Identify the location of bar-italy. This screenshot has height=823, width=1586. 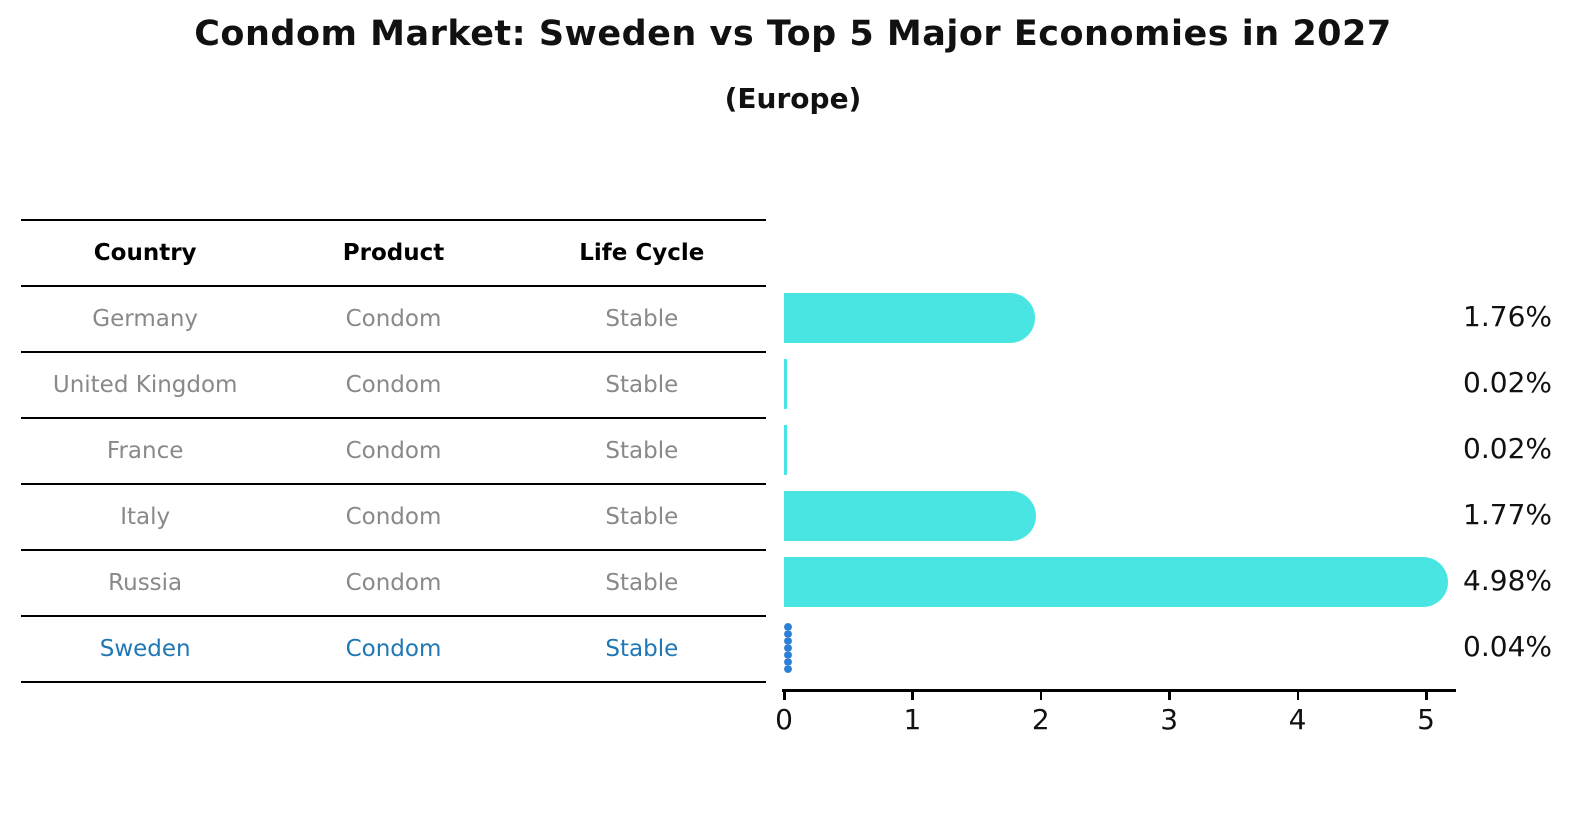
(910, 516).